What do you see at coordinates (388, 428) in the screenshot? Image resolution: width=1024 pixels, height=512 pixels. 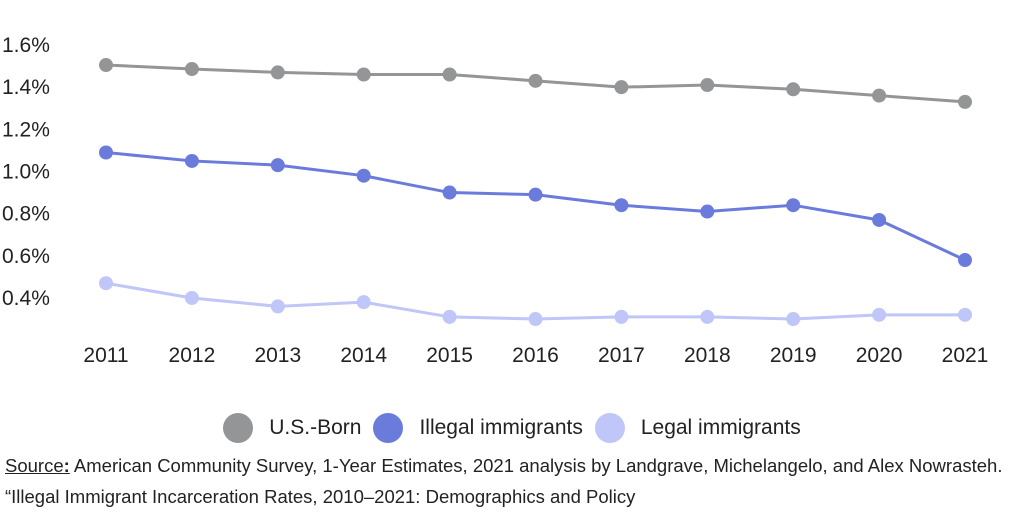 I see `legend-dot-illegal-immigrants` at bounding box center [388, 428].